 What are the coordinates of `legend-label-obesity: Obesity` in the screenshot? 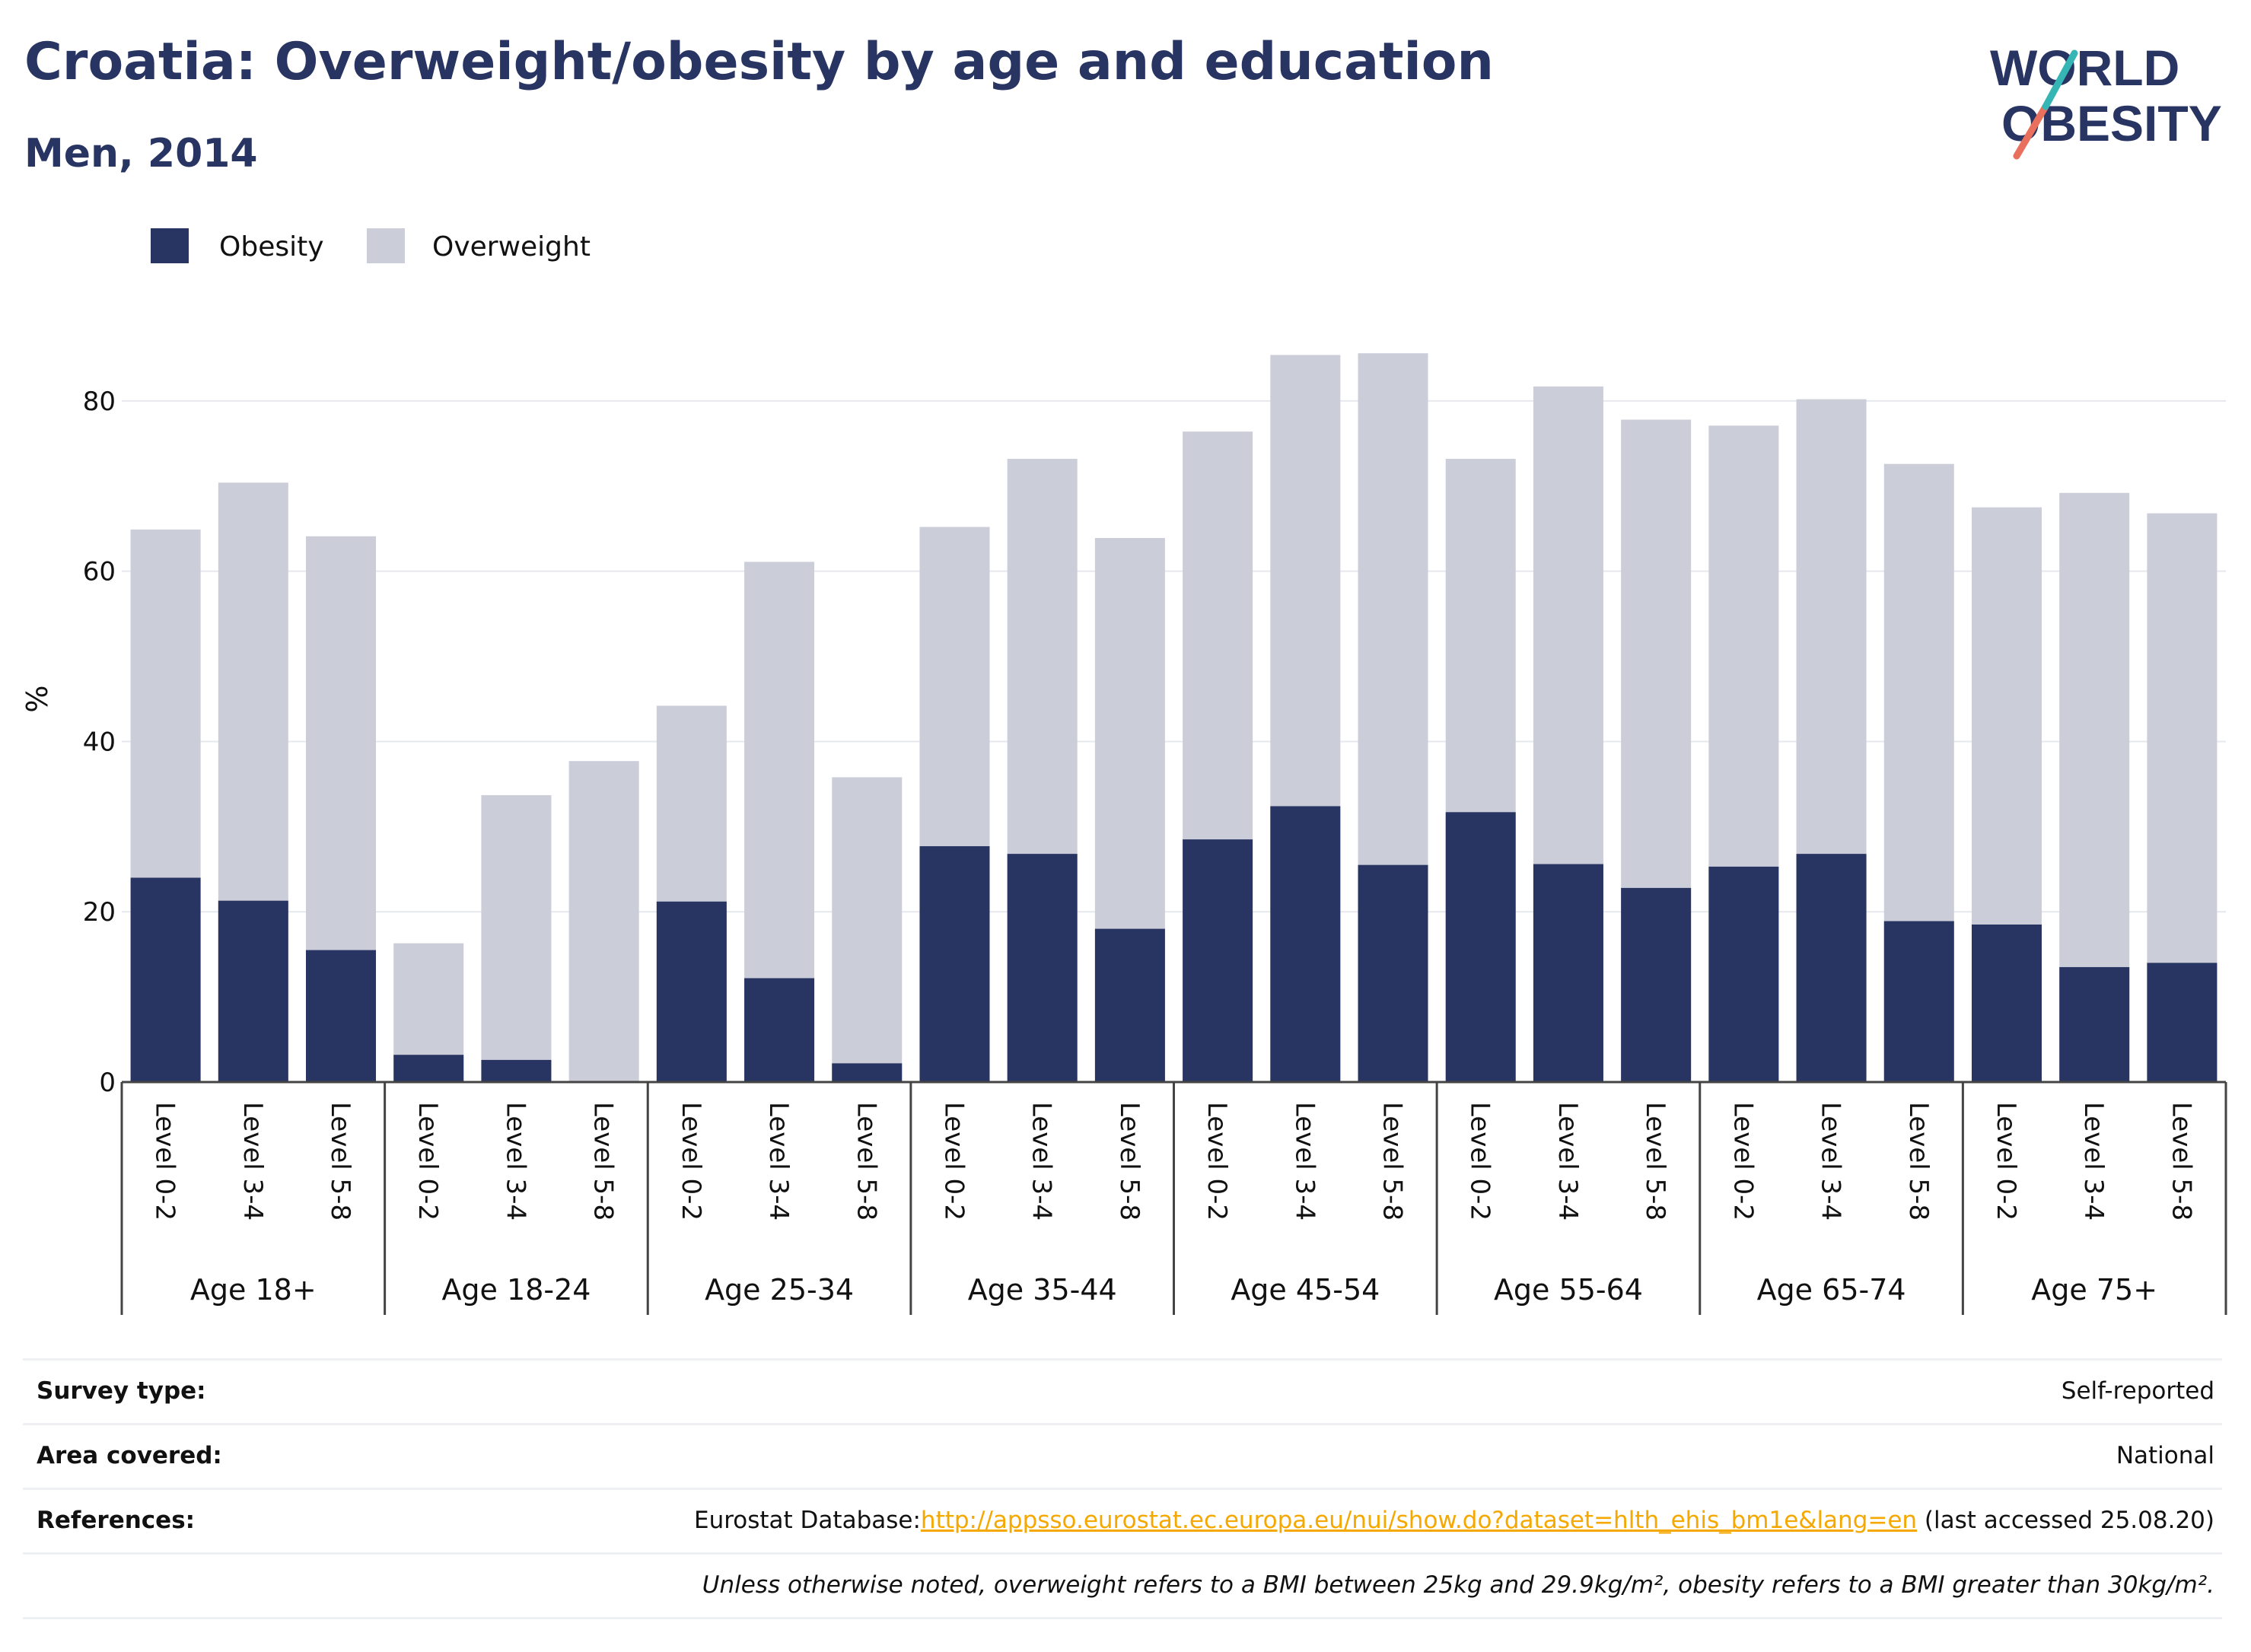 It's located at (271, 247).